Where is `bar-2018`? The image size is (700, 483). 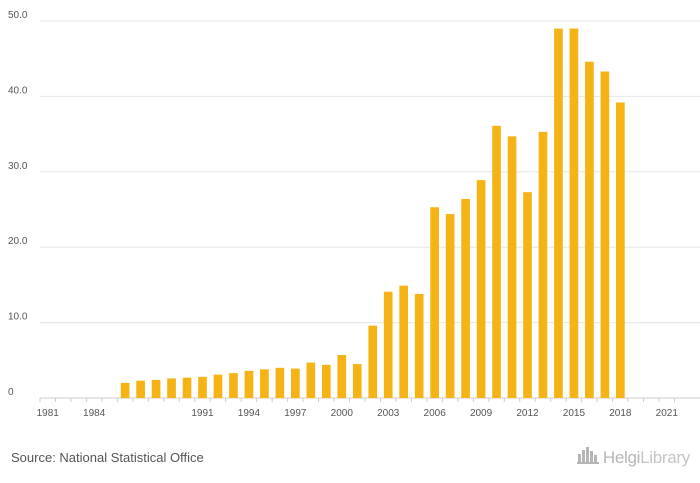 bar-2018 is located at coordinates (620, 250).